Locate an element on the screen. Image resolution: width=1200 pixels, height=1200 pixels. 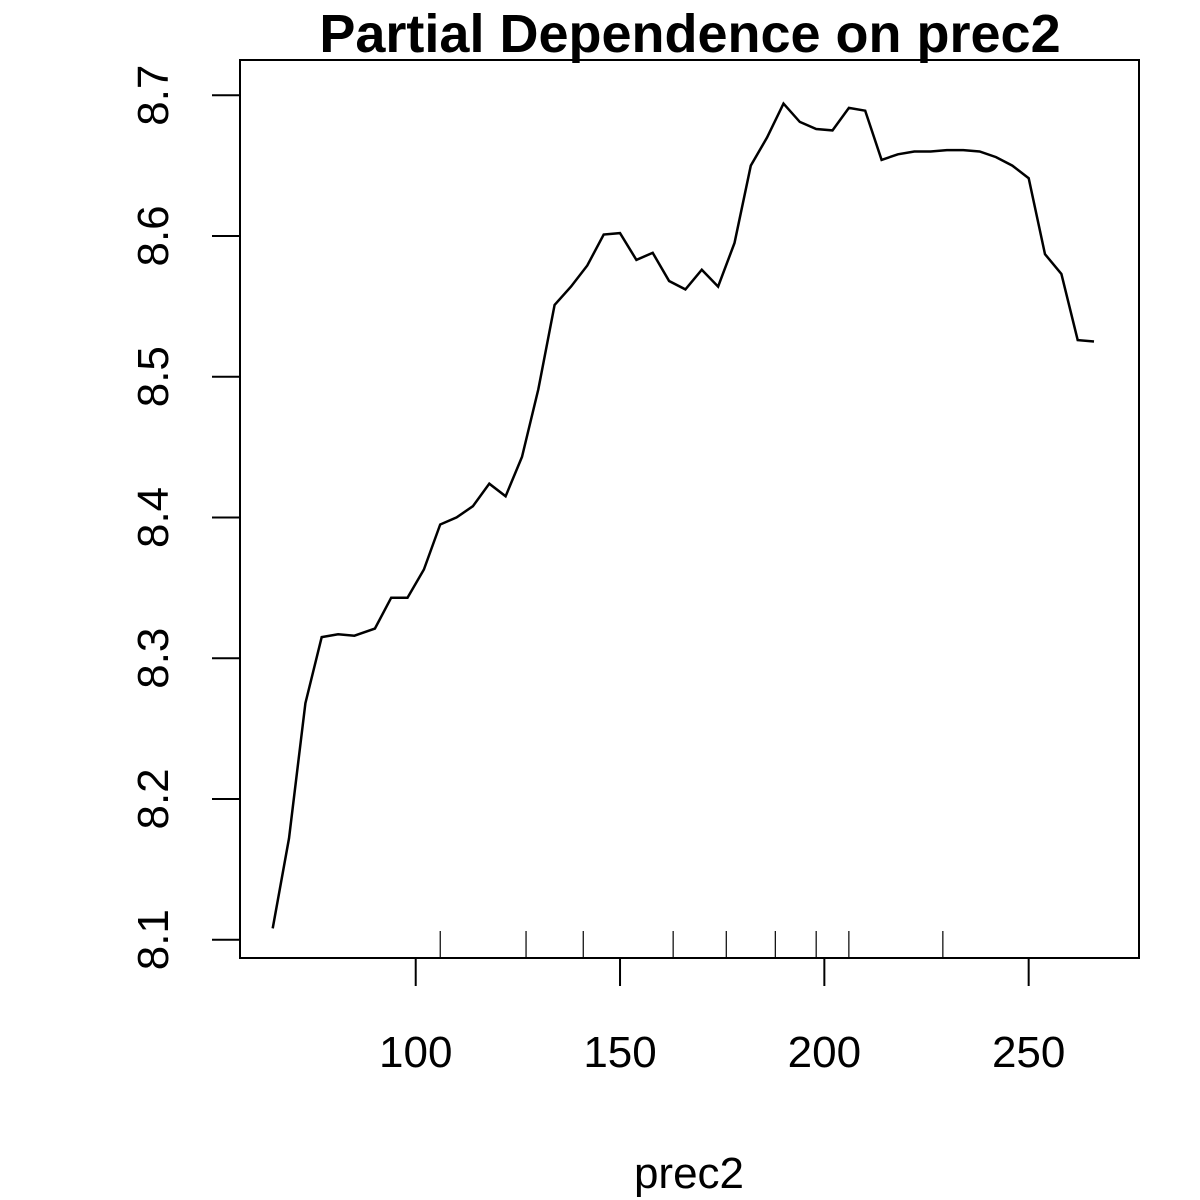
y-tick-label: 8.4 is located at coordinates (153, 517).